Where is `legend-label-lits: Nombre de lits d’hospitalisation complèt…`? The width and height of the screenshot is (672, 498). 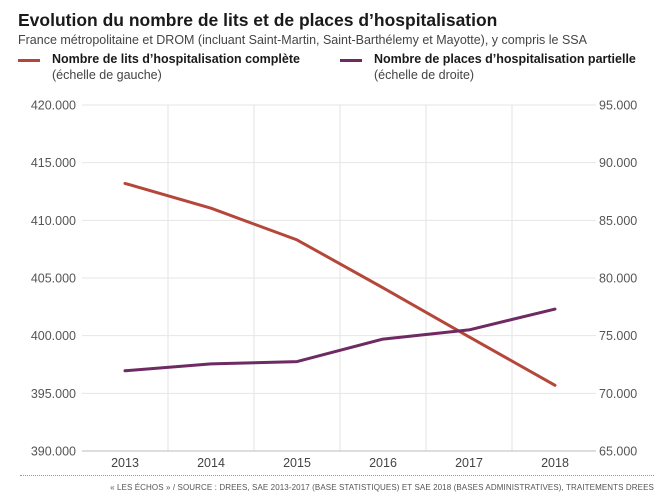 legend-label-lits: Nombre de lits d’hospitalisation complèt… is located at coordinates (176, 59).